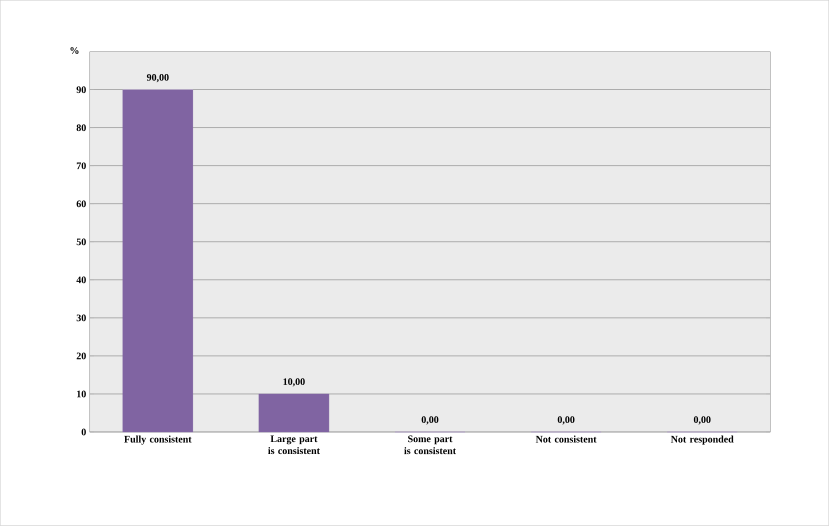  I want to click on y-tick-label: 70, so click(81, 166).